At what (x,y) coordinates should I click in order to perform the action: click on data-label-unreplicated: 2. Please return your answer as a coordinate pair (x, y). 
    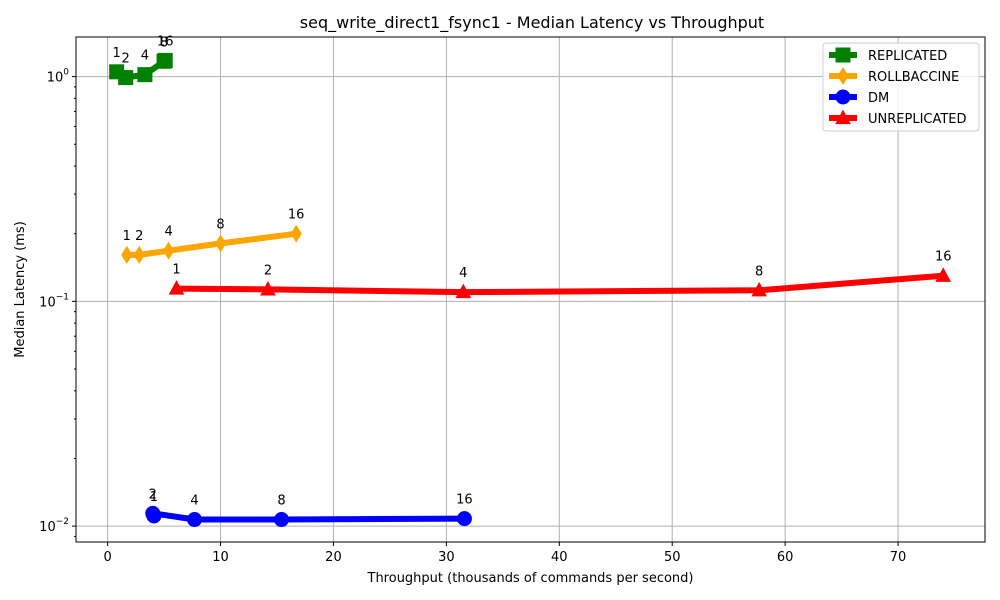
    Looking at the image, I should click on (268, 270).